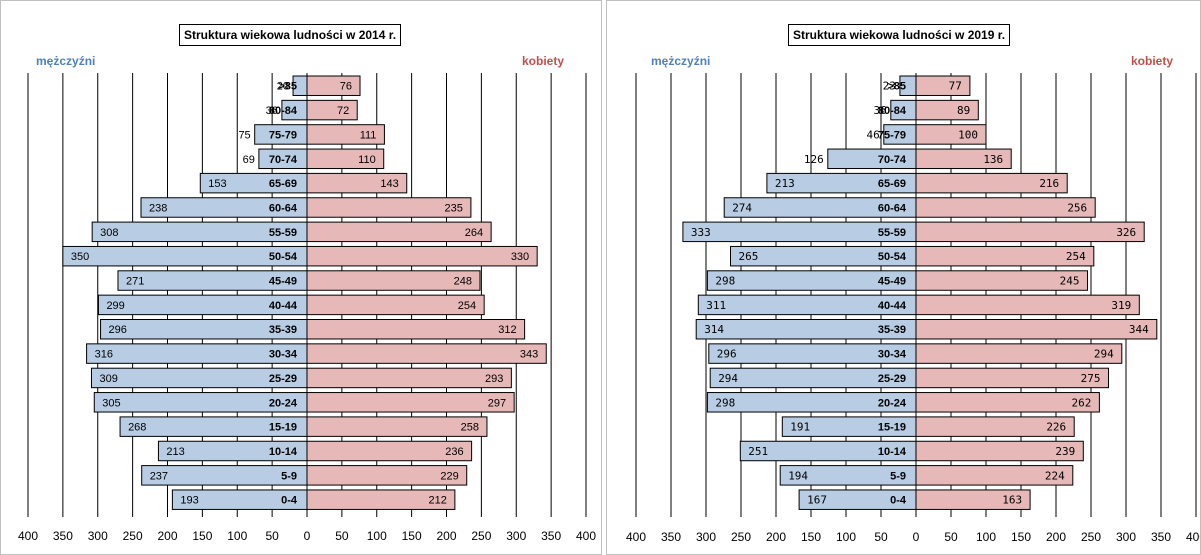 Image resolution: width=1201 pixels, height=555 pixels. I want to click on data-label-men: 238, so click(158, 208).